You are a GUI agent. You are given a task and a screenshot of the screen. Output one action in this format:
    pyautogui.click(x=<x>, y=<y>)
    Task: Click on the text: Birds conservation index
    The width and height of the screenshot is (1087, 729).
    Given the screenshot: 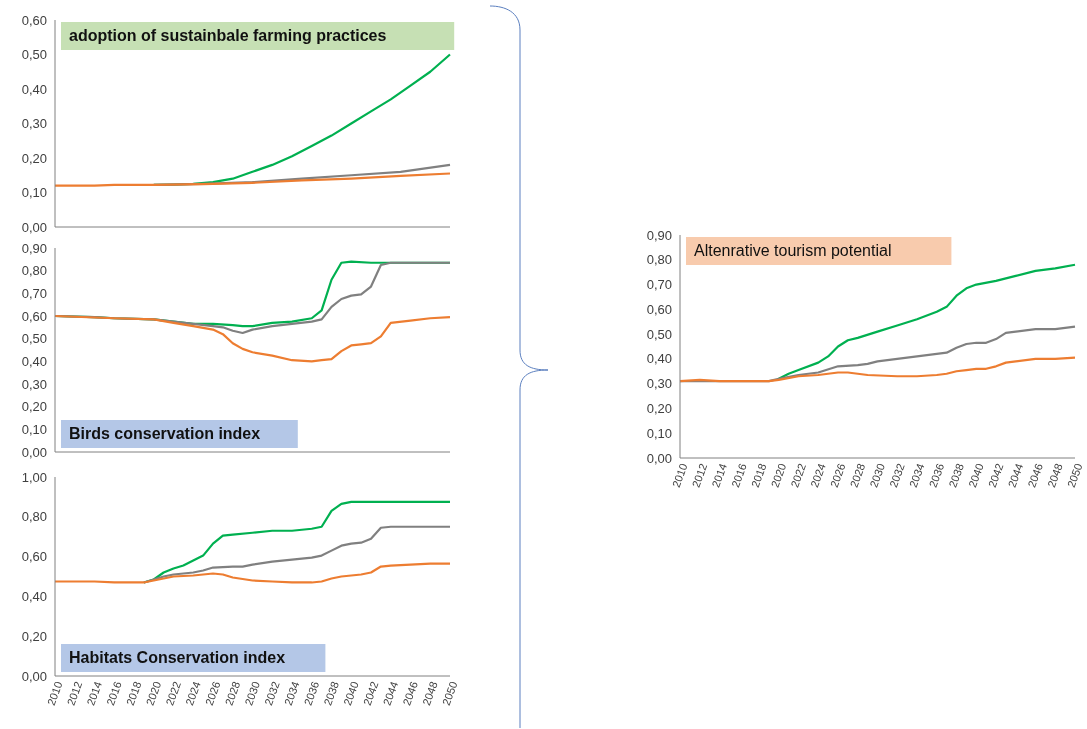 What is the action you would take?
    pyautogui.click(x=165, y=433)
    